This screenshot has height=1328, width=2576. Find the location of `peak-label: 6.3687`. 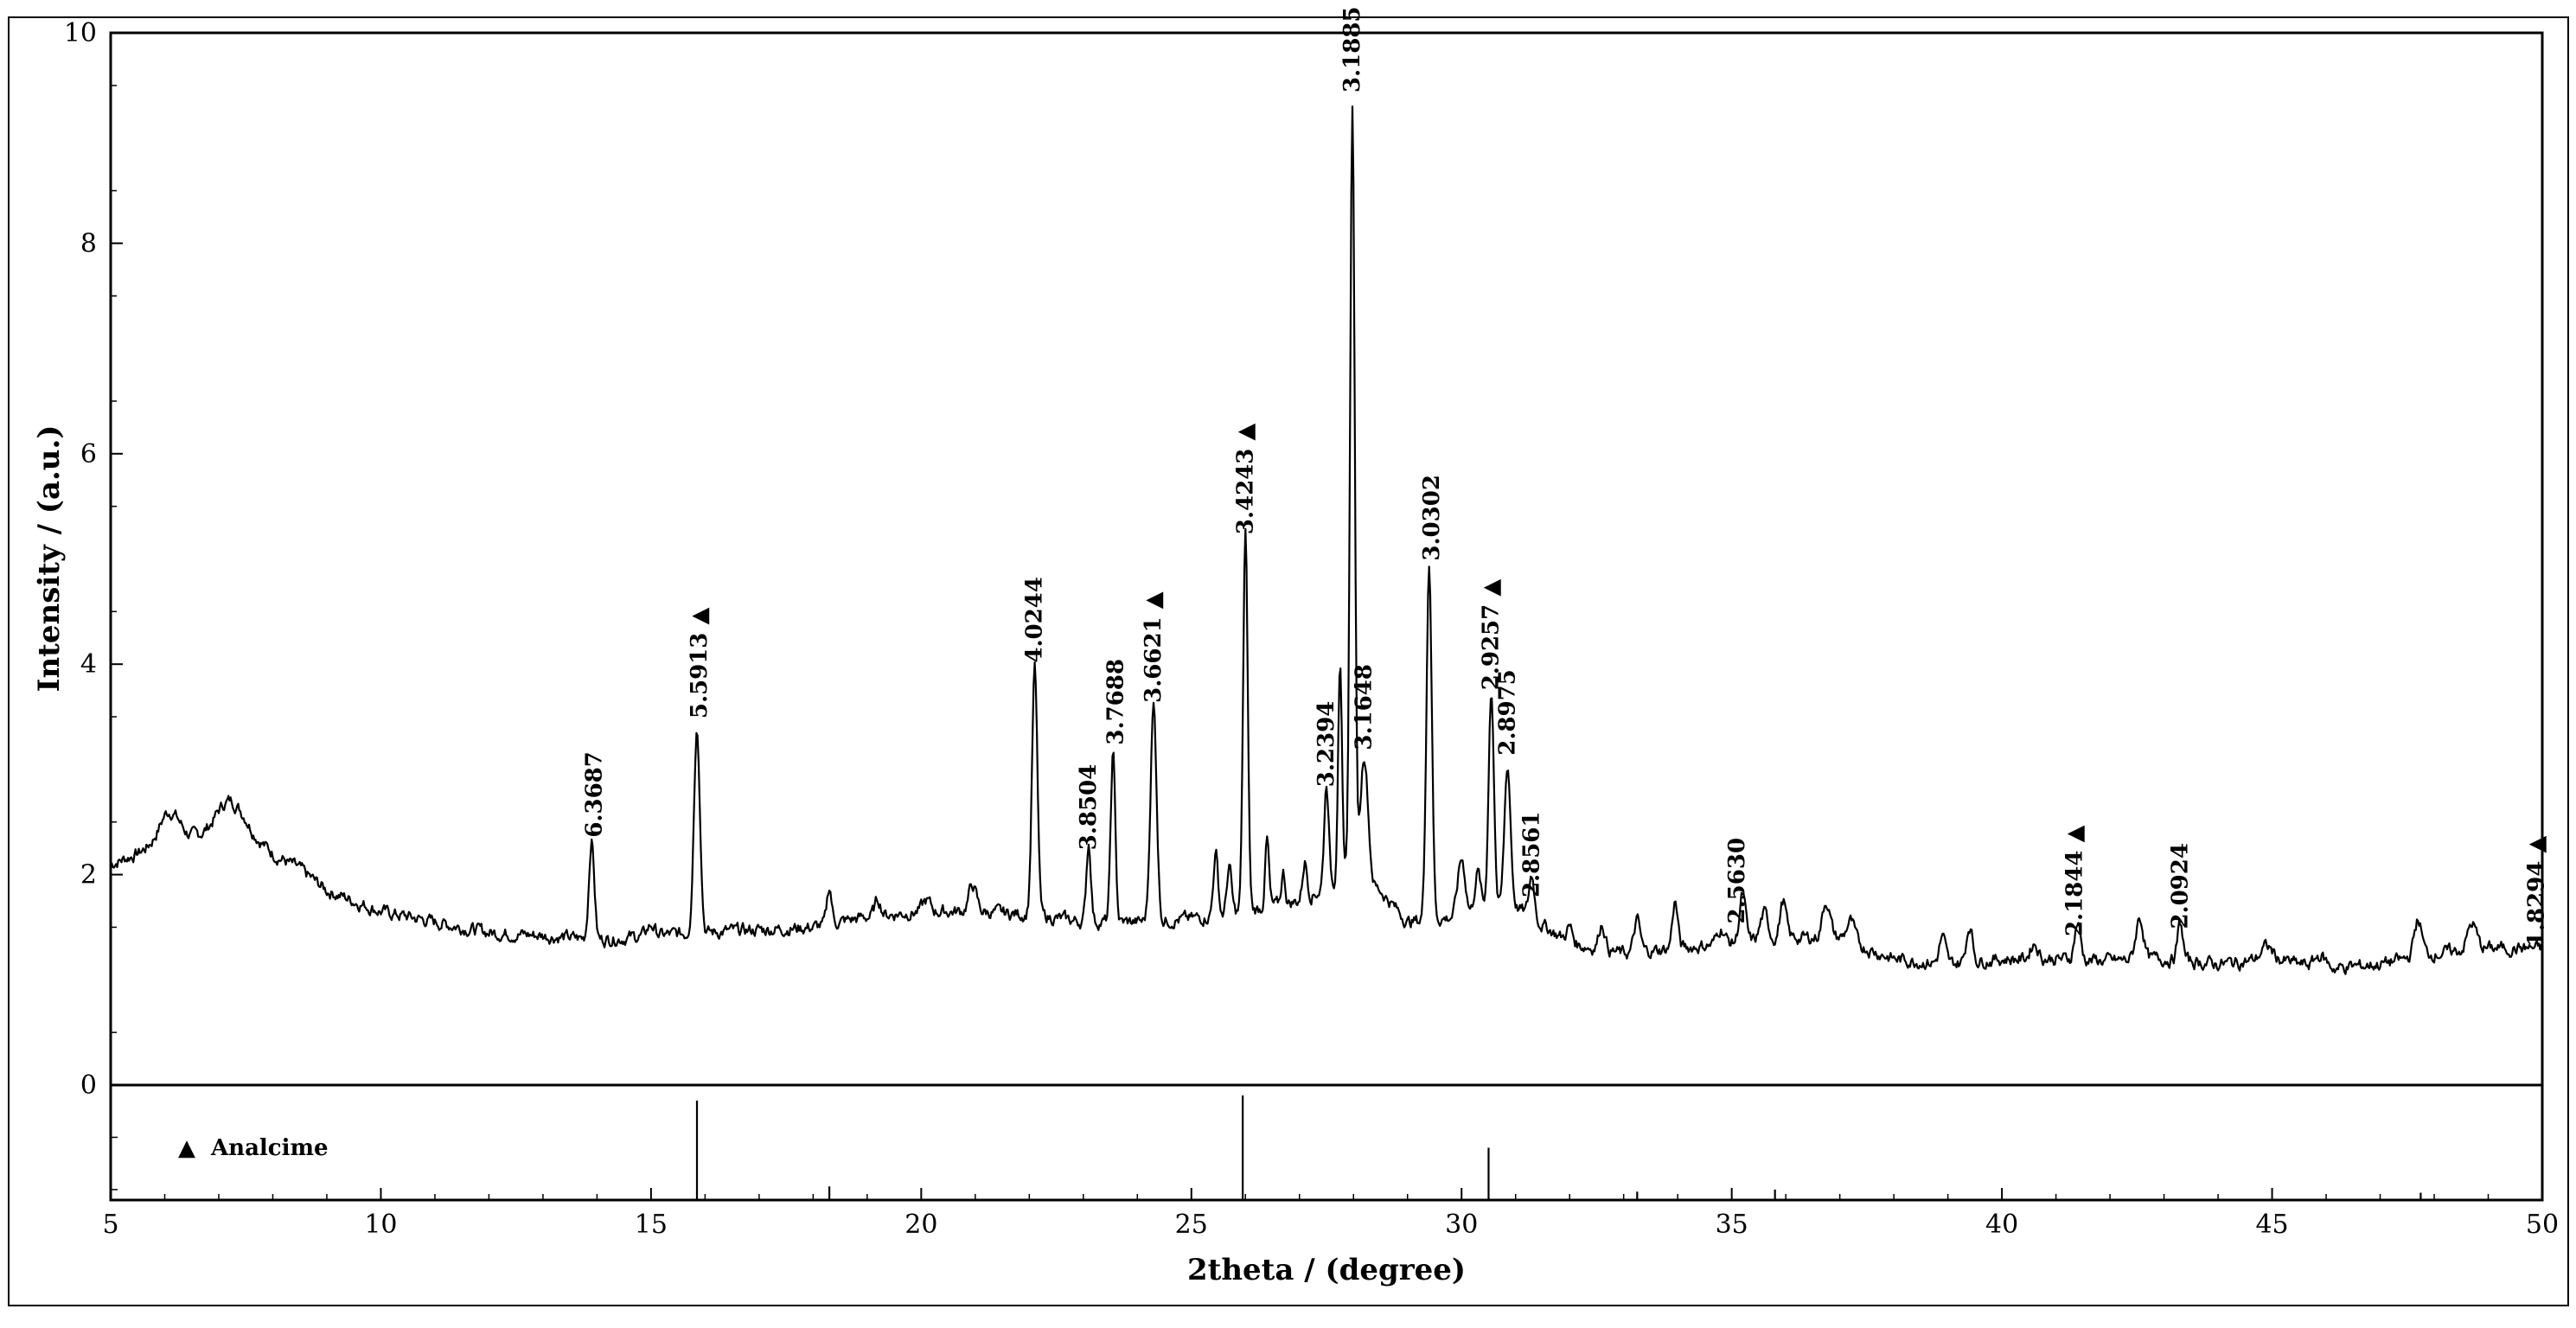

peak-label: 6.3687 is located at coordinates (594, 794).